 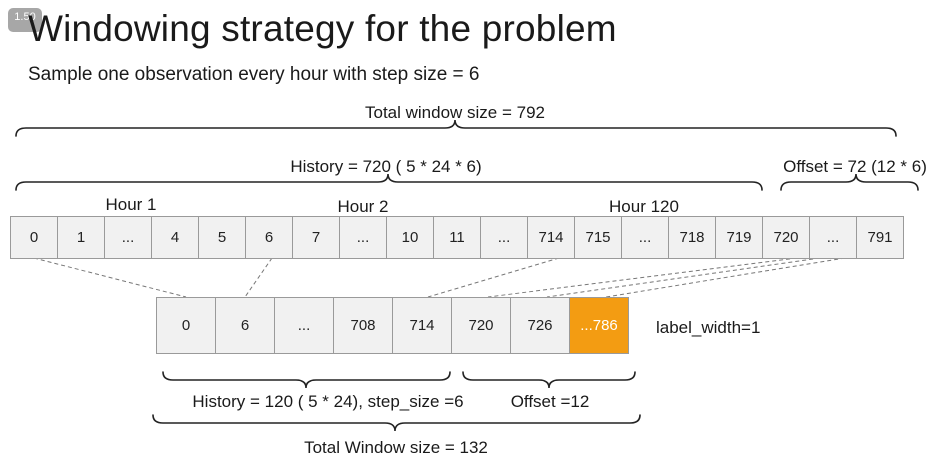 What do you see at coordinates (396, 423) in the screenshot?
I see `bottom-total-brace` at bounding box center [396, 423].